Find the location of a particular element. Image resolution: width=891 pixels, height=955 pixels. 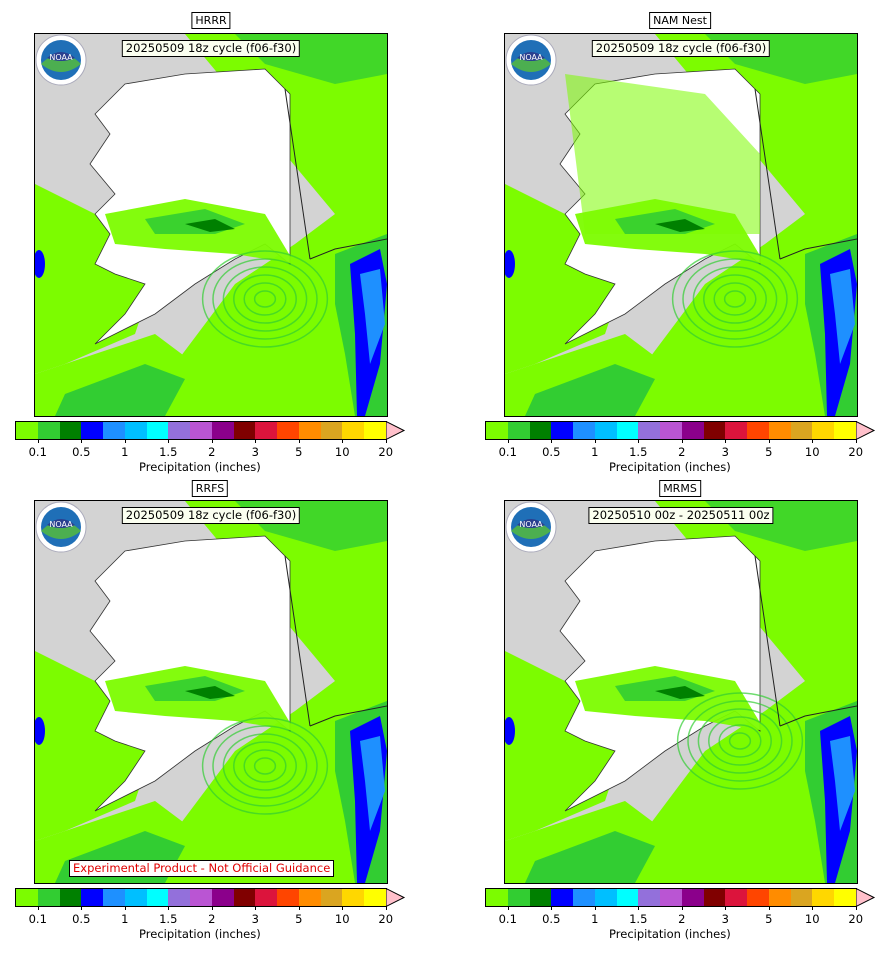

colorbar-tick-label: 2 is located at coordinates (682, 452).